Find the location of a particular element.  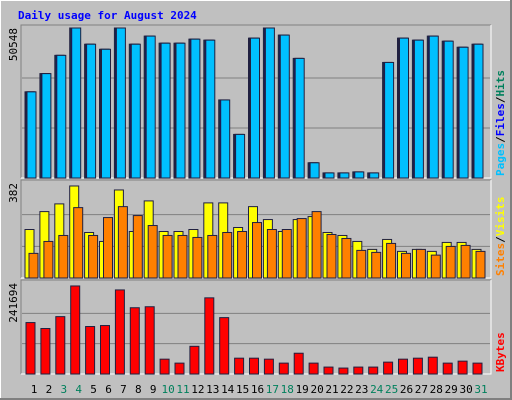

x-tick-label: 13 is located at coordinates (212, 389).